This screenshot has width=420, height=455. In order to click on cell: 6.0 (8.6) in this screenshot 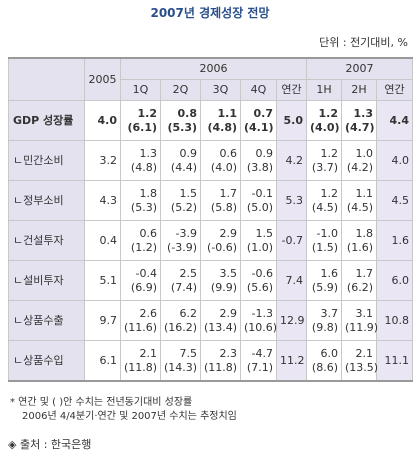, I will do `click(324, 361)`.